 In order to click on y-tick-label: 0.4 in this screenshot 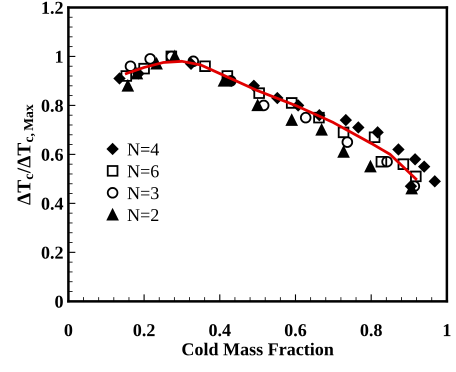, I will do `click(53, 204)`.